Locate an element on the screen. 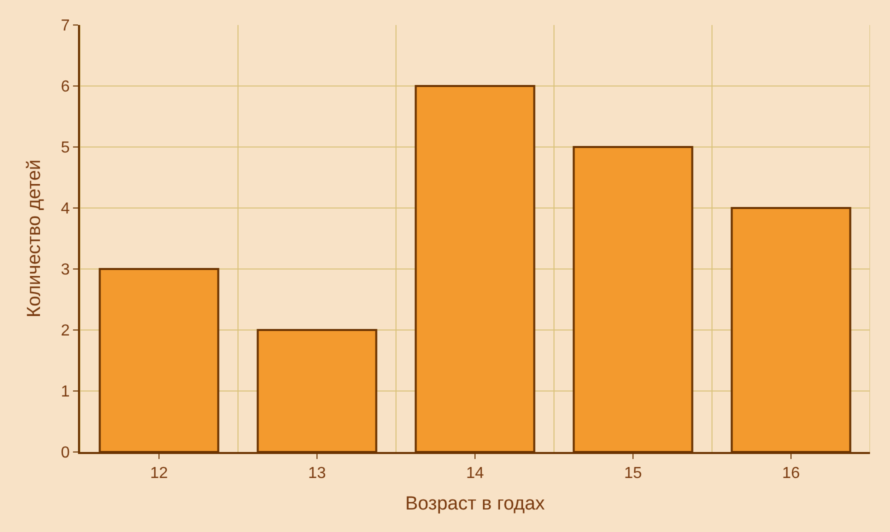  x-tick-label: 14 is located at coordinates (475, 473).